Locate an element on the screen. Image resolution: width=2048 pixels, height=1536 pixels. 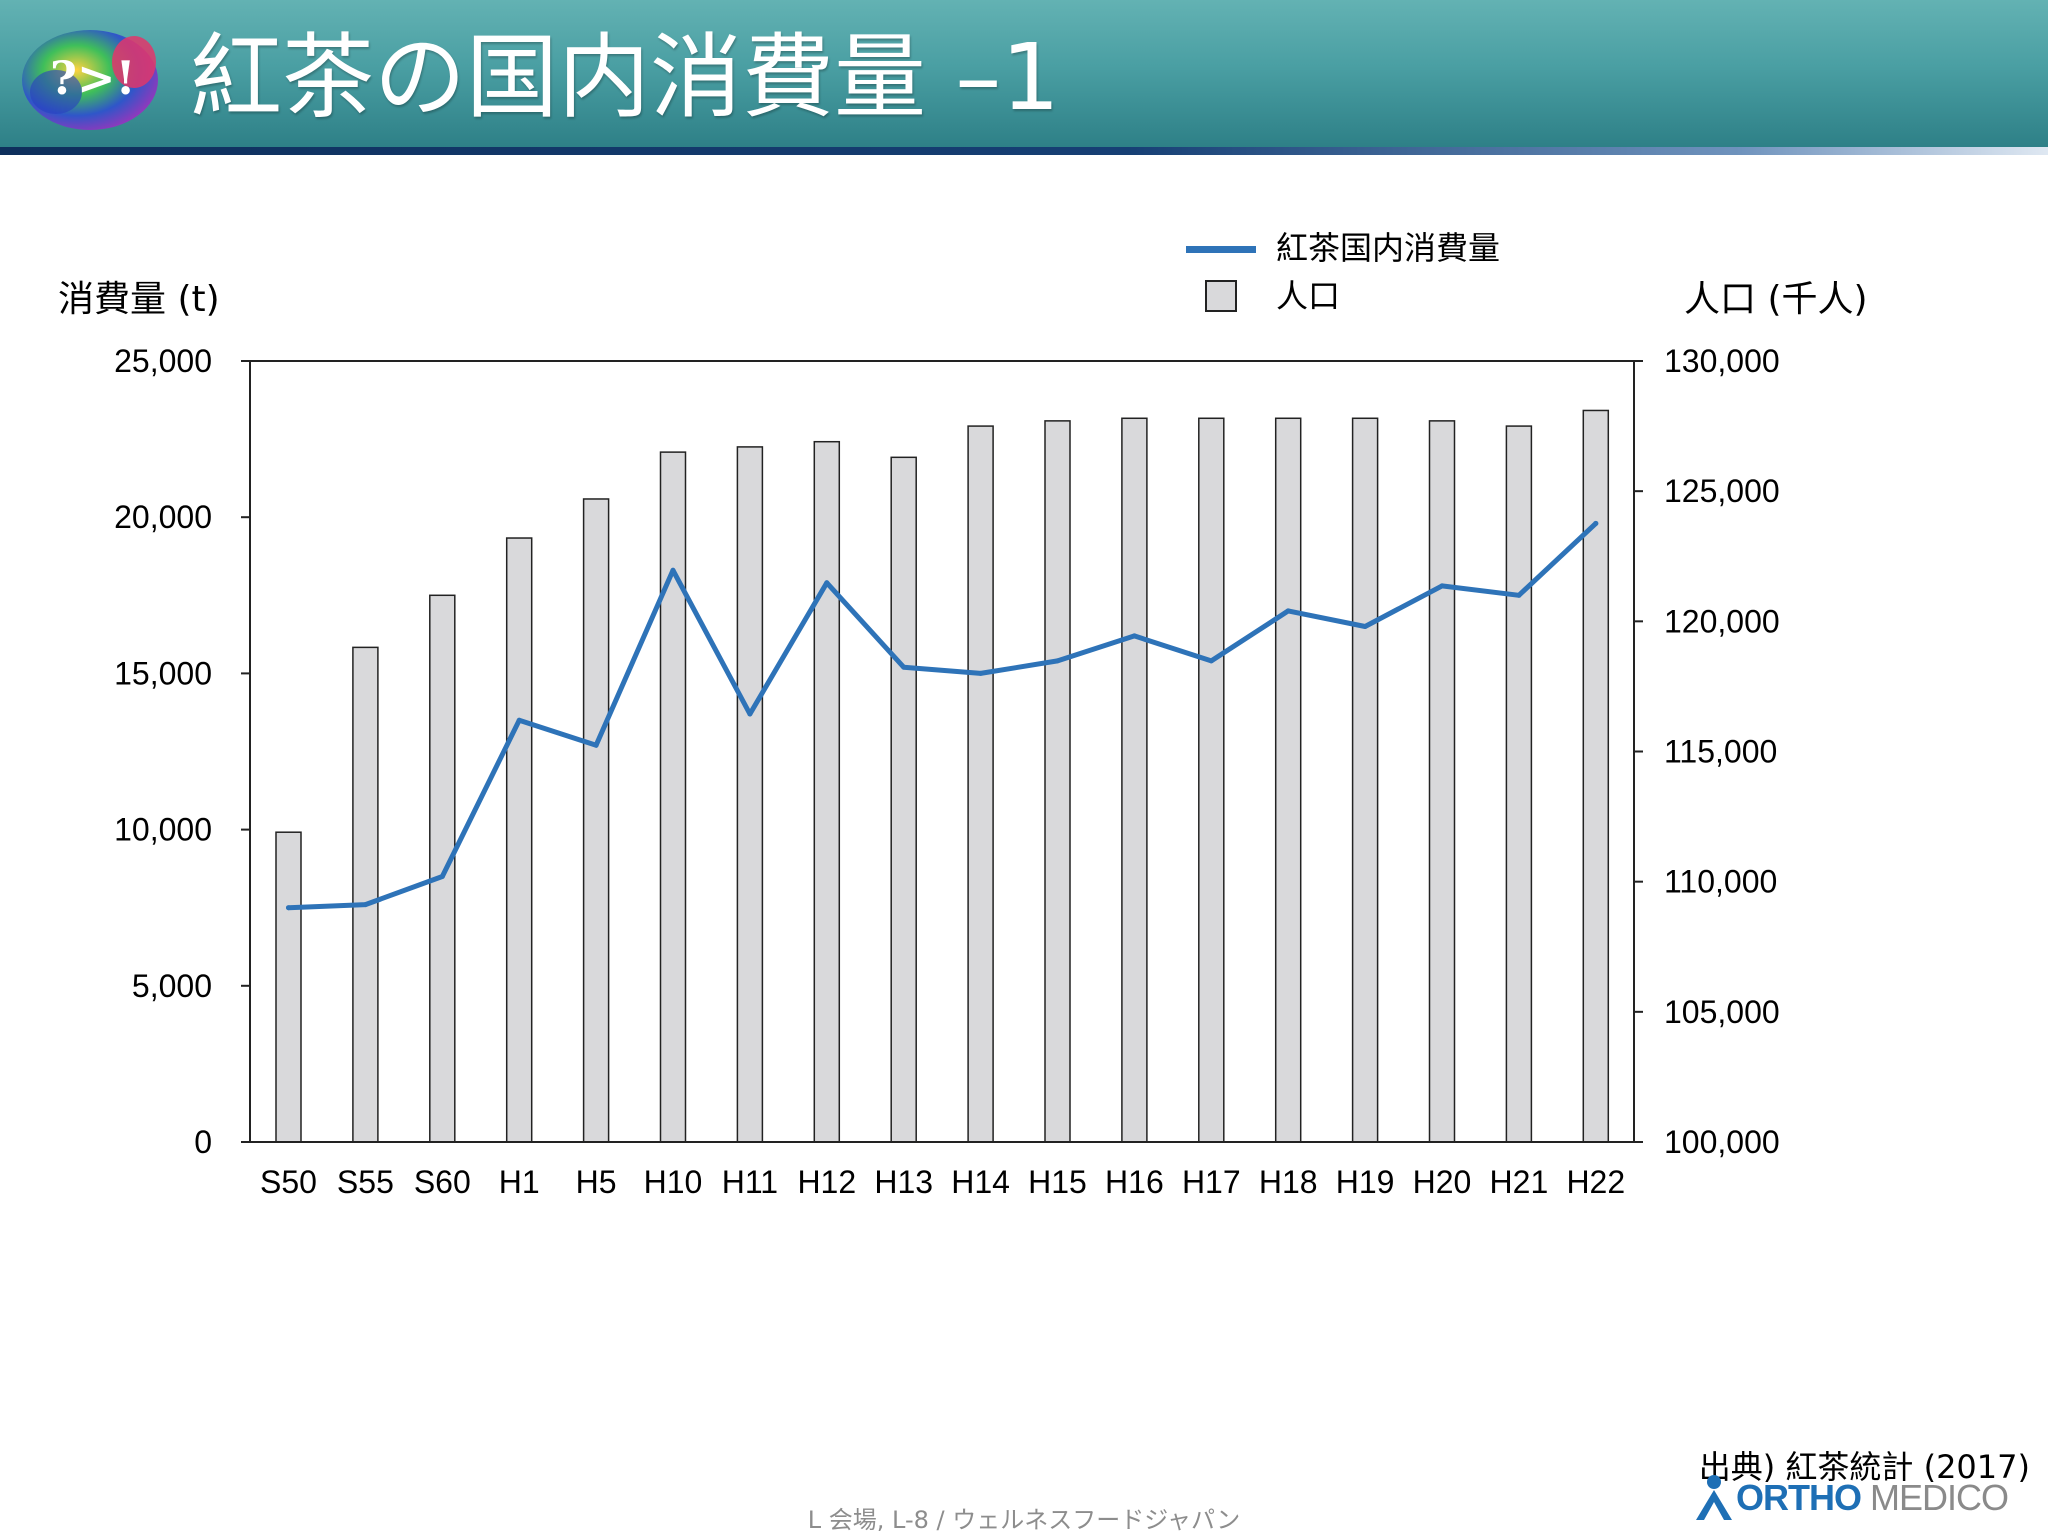
x-tick-label-H21: H21 is located at coordinates (1519, 1182).